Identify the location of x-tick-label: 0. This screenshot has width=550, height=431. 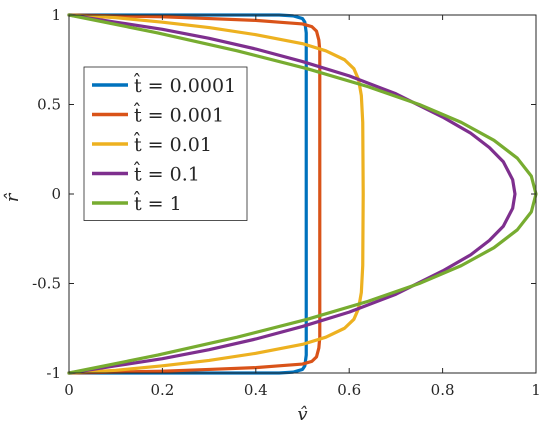
(69, 390).